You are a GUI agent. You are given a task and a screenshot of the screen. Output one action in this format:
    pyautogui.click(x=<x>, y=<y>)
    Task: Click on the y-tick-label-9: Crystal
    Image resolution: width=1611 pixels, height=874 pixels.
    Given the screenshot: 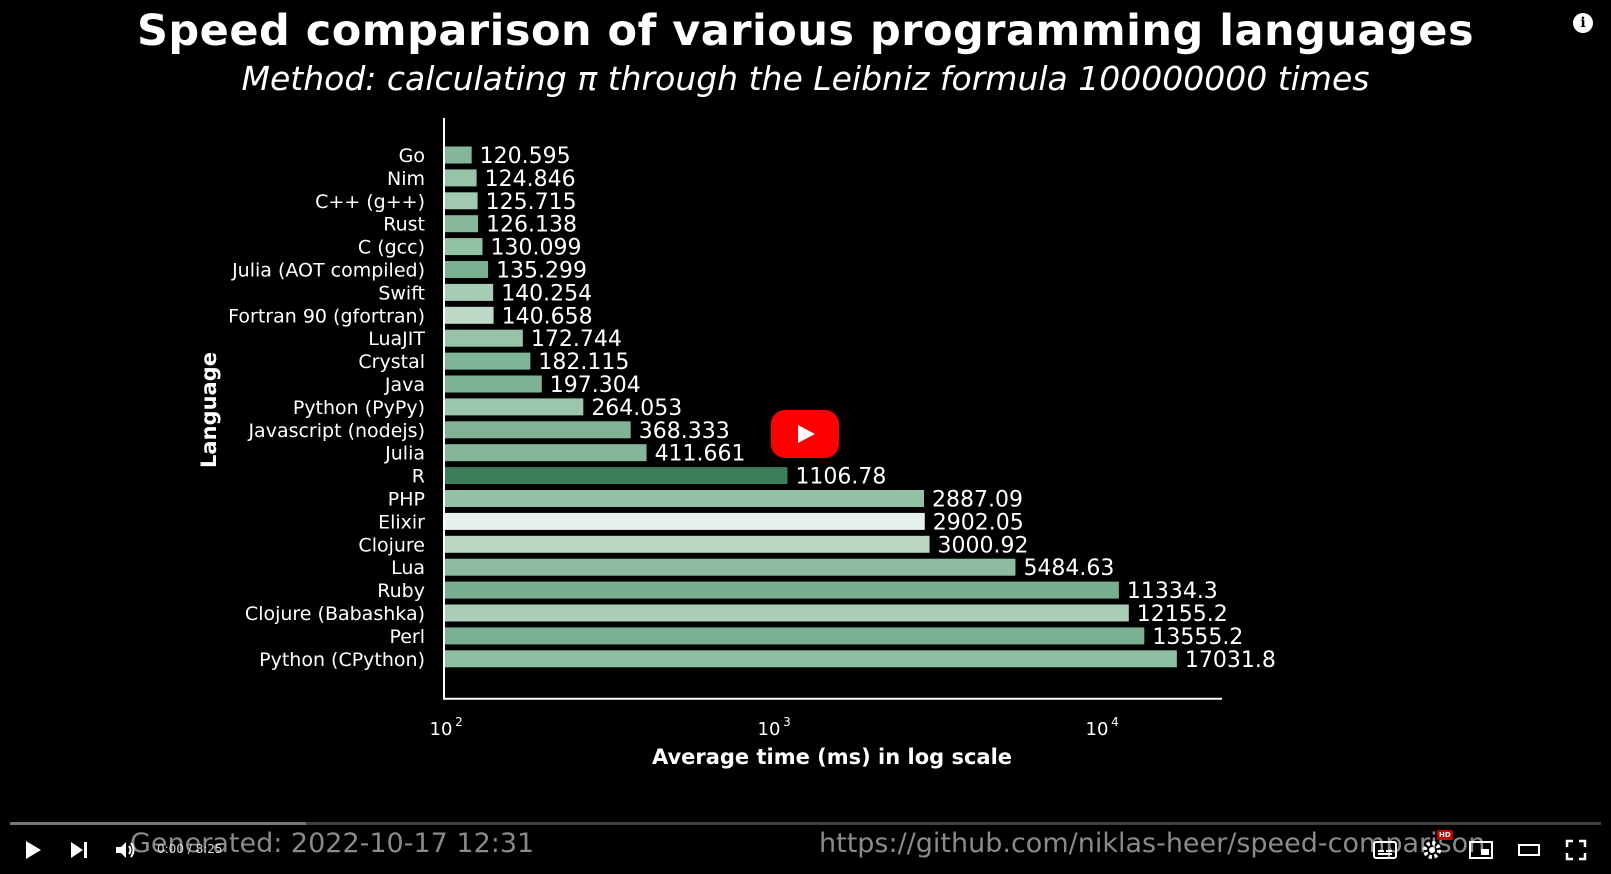 What is the action you would take?
    pyautogui.click(x=391, y=362)
    